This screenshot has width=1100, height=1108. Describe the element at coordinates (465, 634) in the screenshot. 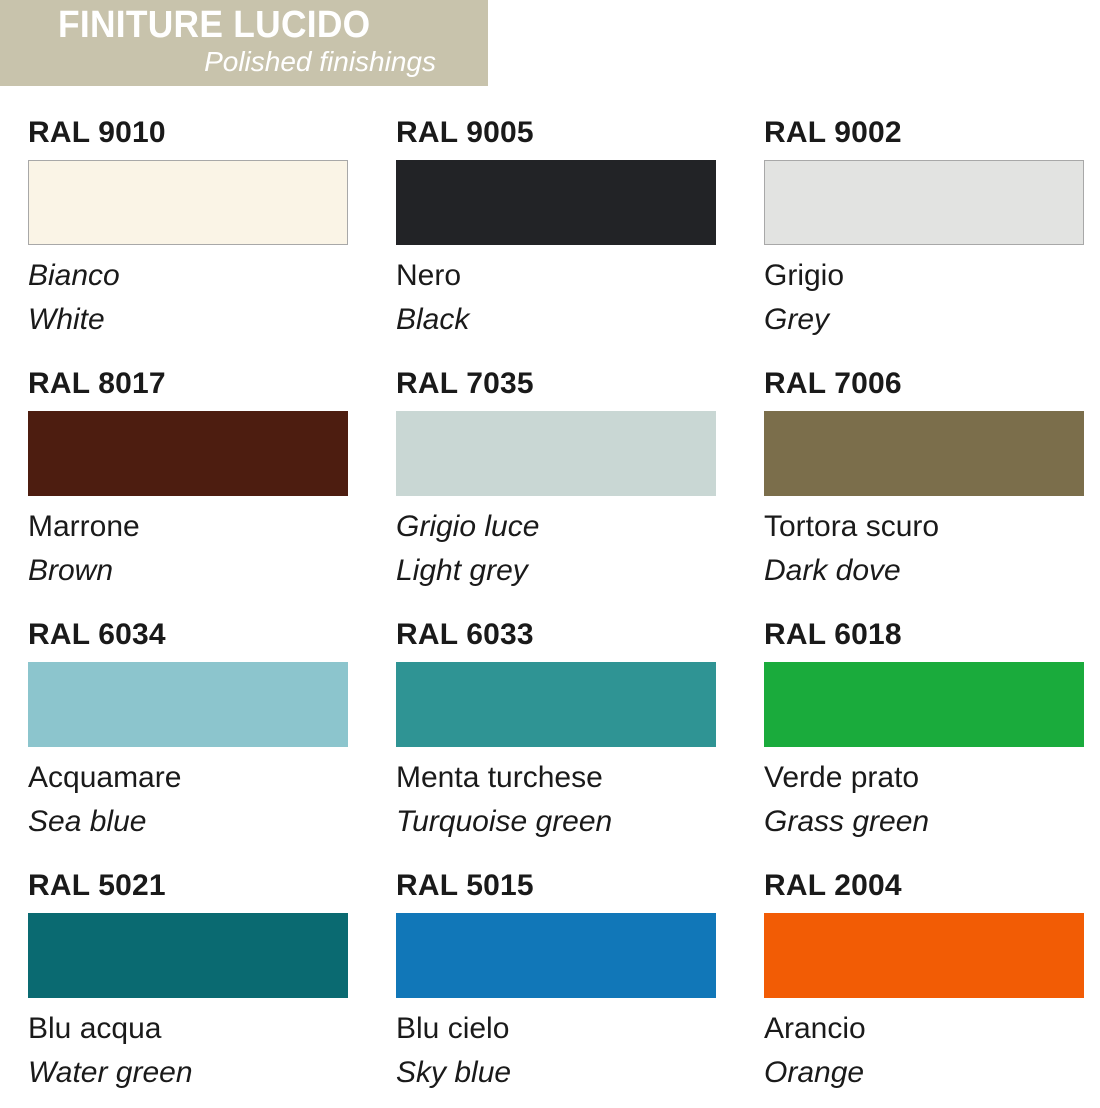

I see `ral-code-label: RAL 6033` at that location.